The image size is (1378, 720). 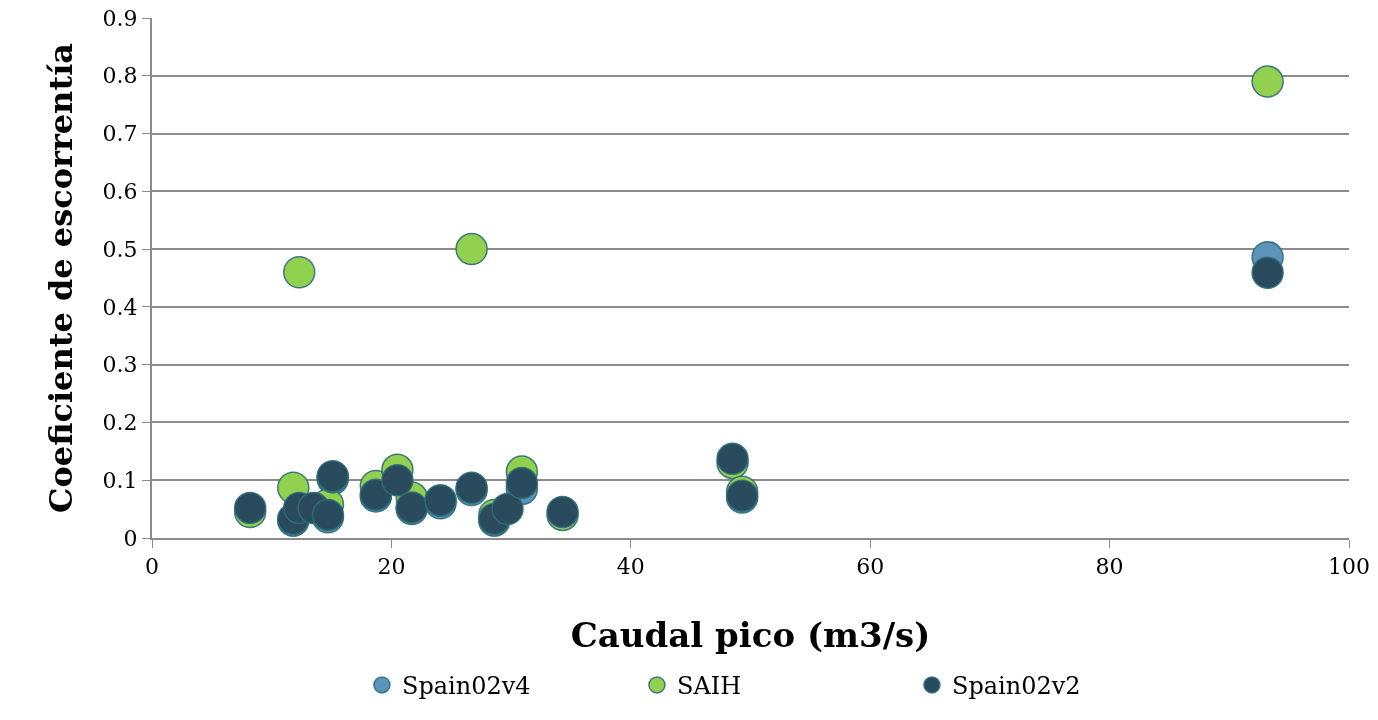 I want to click on y-tick-label: 0.6, so click(x=120, y=192).